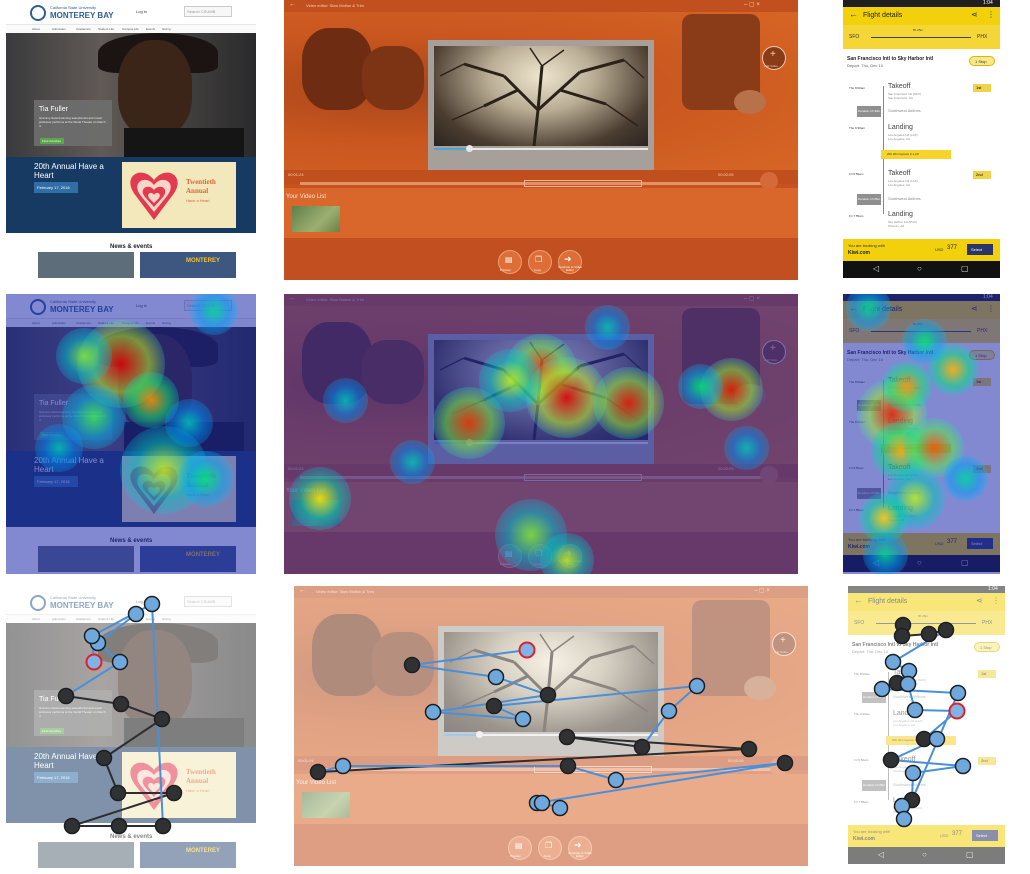 Image resolution: width=1030 pixels, height=874 pixels. I want to click on continue-label: Continue to Video Editor, so click(580, 854).